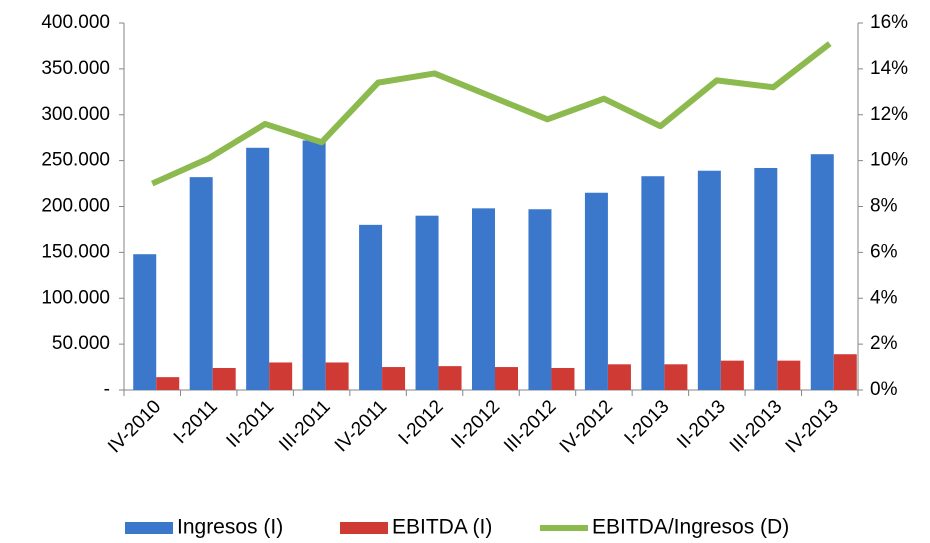  What do you see at coordinates (889, 160) in the screenshot?
I see `y2-tick-label: 10%` at bounding box center [889, 160].